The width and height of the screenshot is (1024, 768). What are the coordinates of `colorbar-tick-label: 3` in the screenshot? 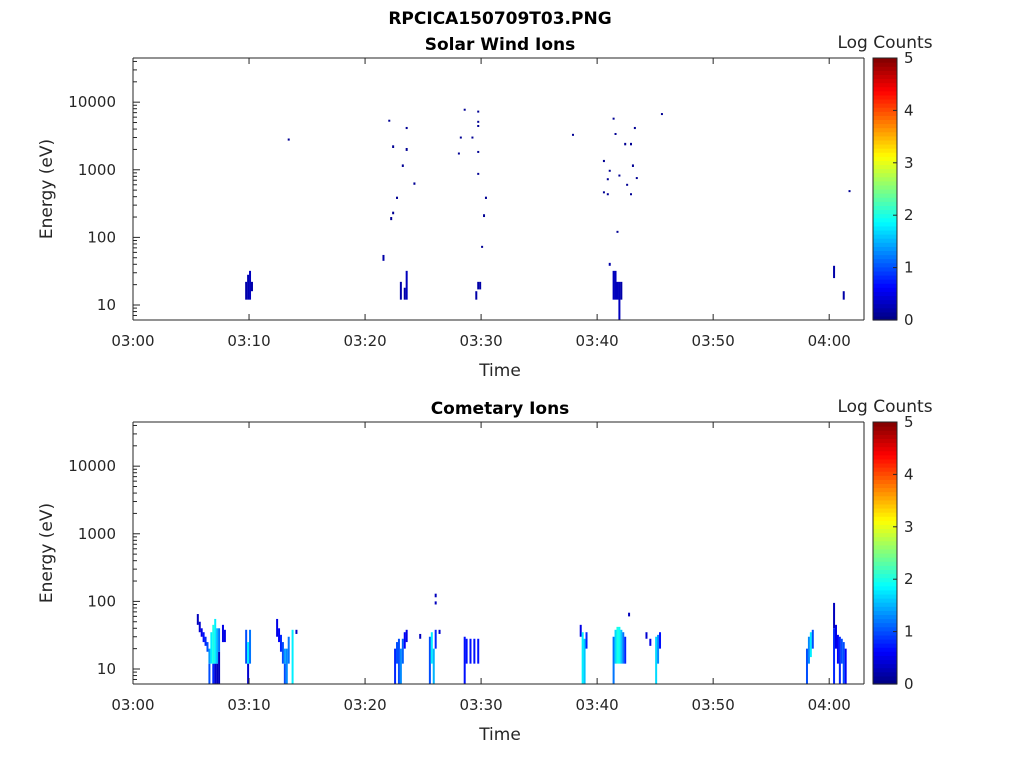 It's located at (909, 163).